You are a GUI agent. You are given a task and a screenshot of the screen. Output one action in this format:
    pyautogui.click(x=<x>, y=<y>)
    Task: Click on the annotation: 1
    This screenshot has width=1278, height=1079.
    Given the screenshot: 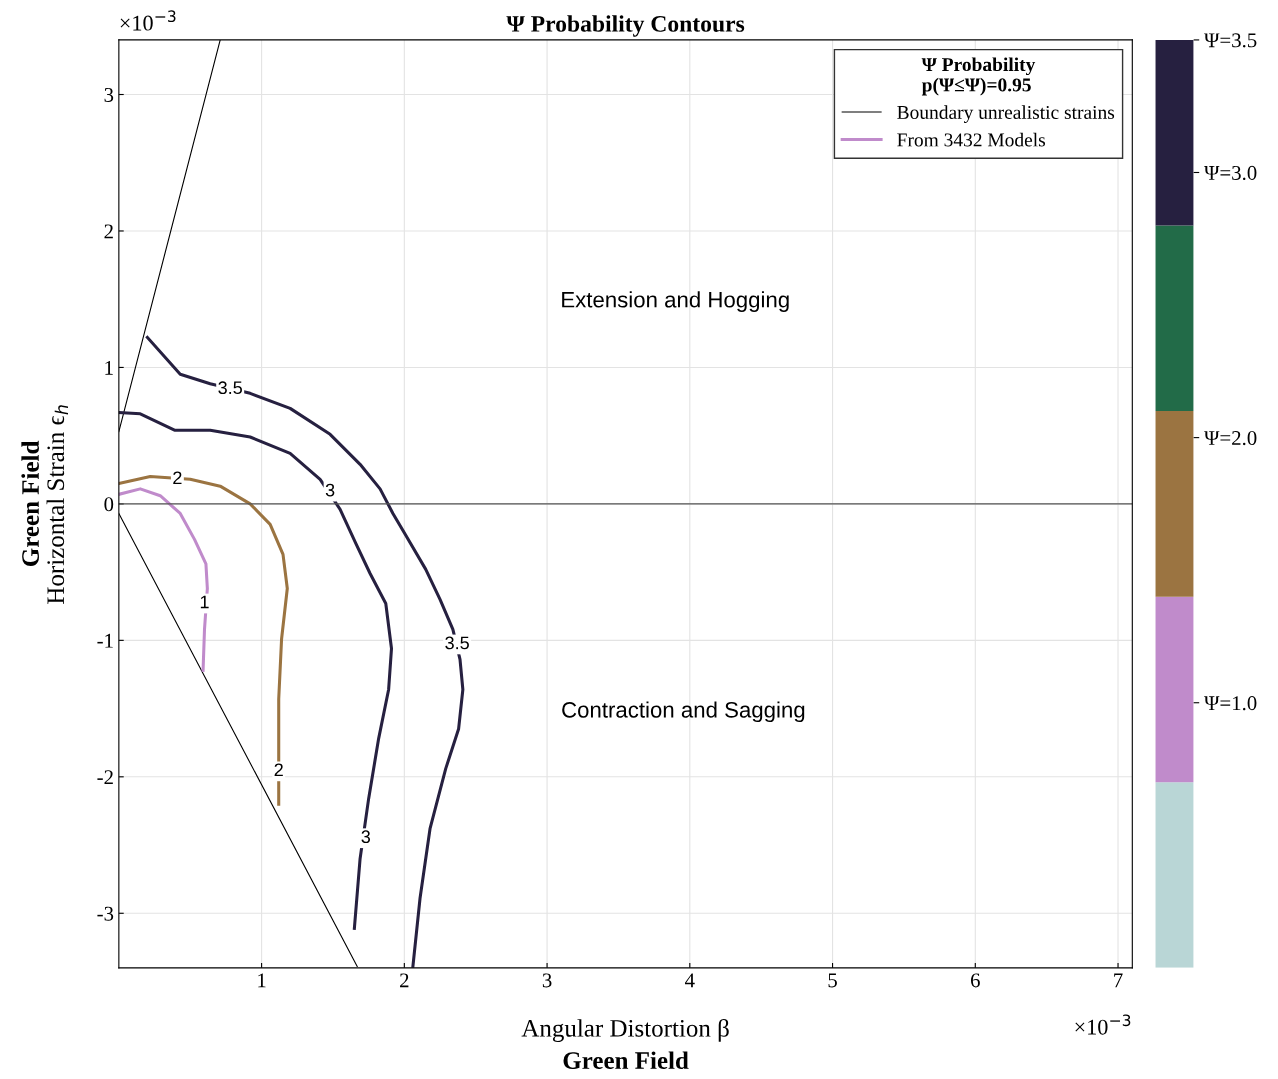 What is the action you would take?
    pyautogui.click(x=204, y=602)
    